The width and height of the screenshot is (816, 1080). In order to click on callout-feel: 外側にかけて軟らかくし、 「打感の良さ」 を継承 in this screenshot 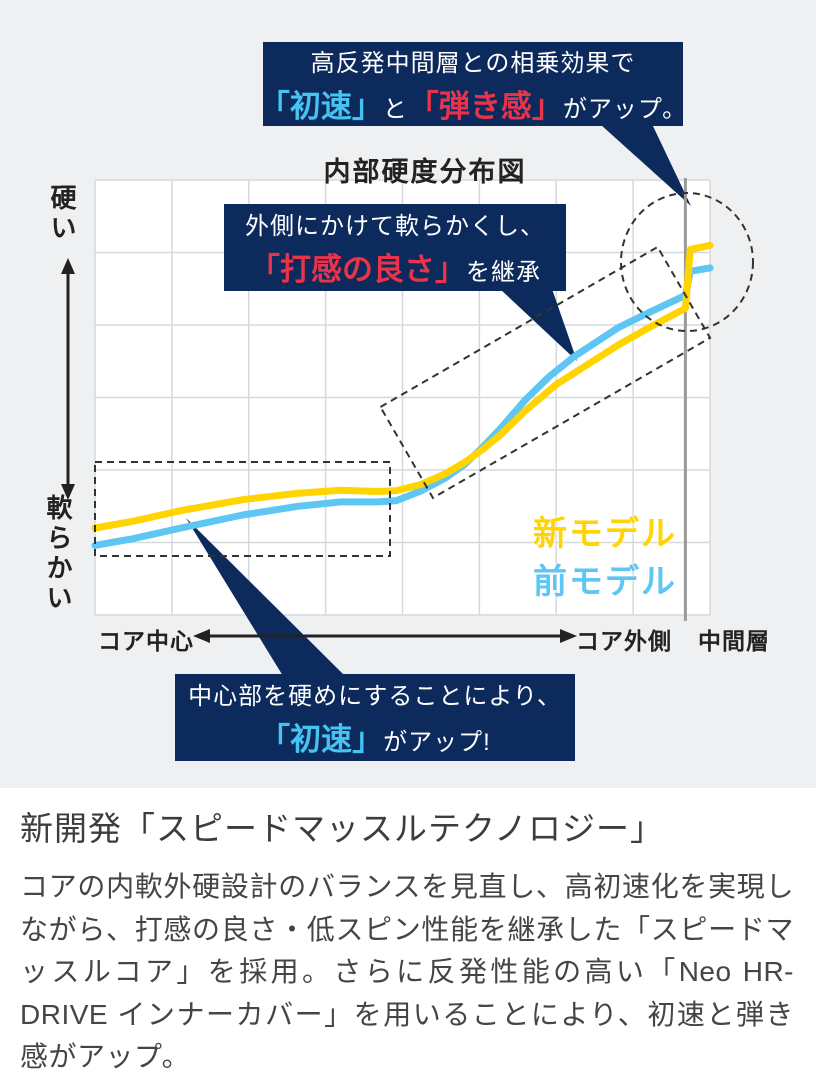, I will do `click(395, 247)`.